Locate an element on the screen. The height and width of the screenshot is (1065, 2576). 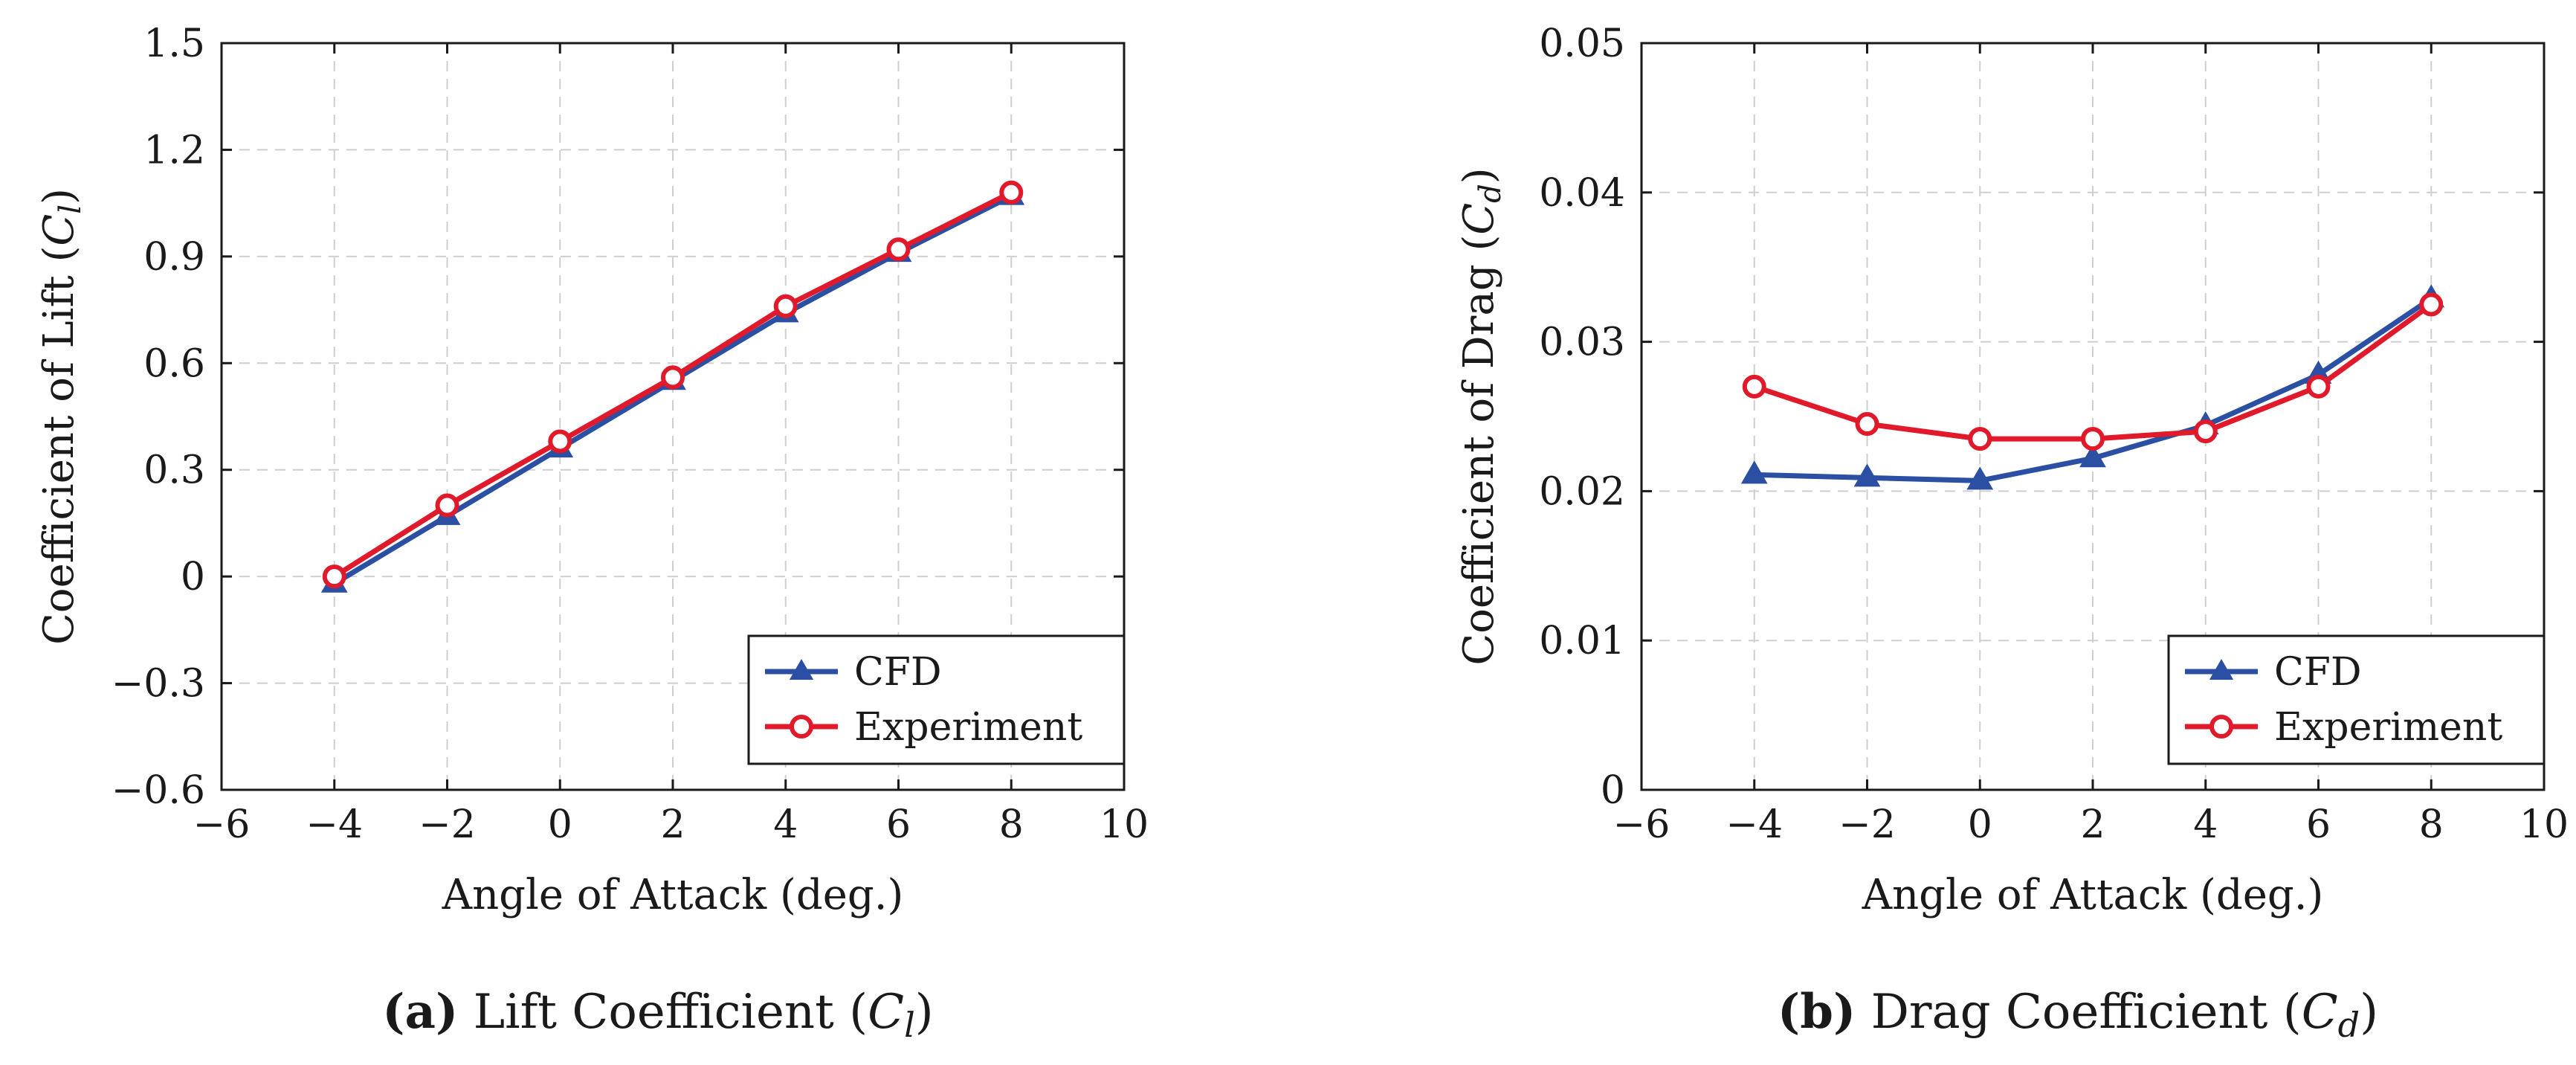
lift-x-tick-label: −6 is located at coordinates (222, 824).